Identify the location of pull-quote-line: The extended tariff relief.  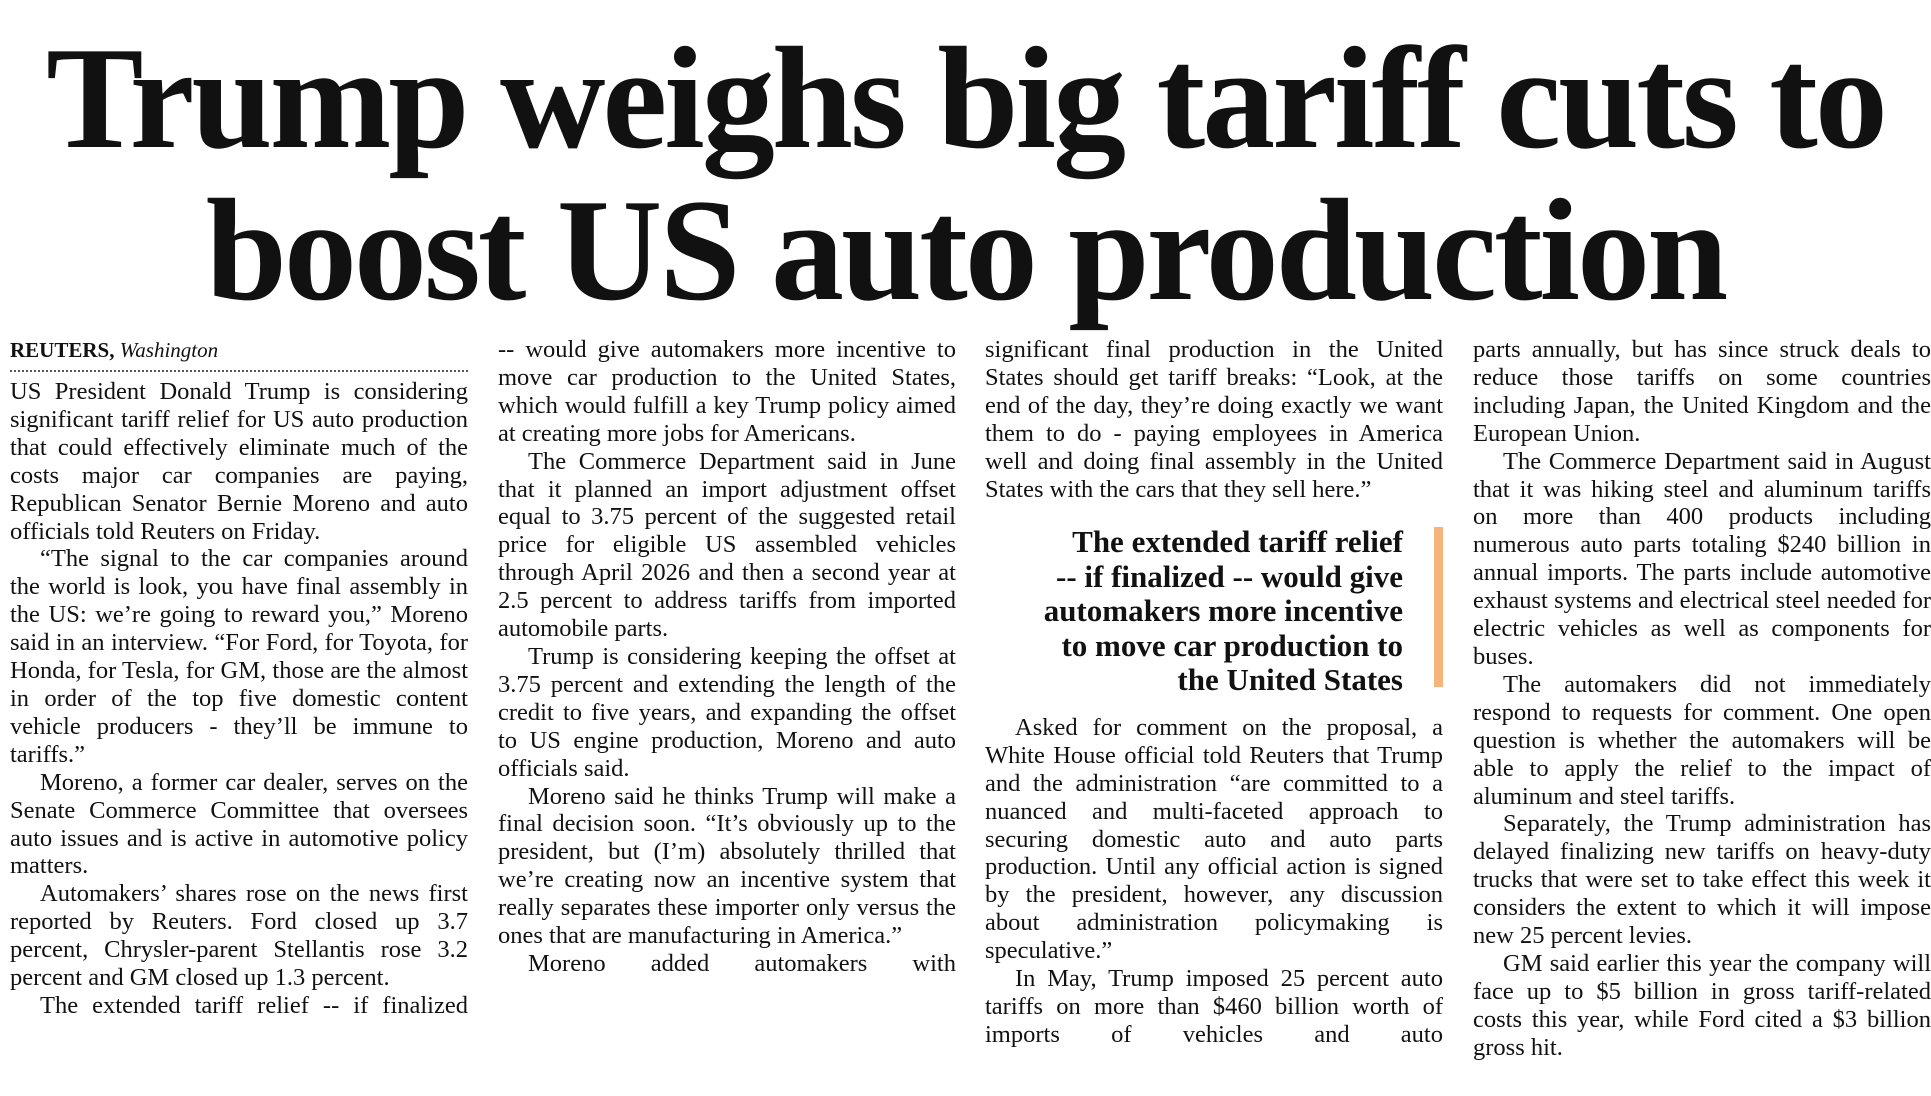
(1237, 542).